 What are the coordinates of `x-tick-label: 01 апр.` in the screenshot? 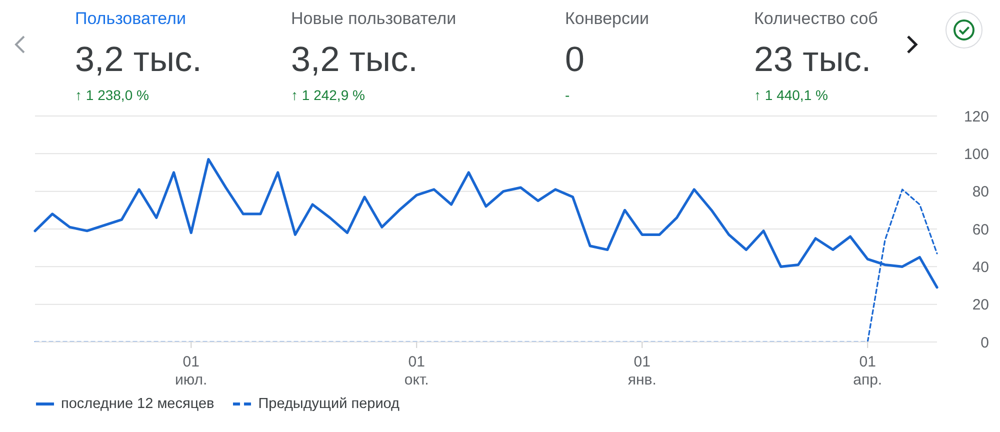 It's located at (867, 371).